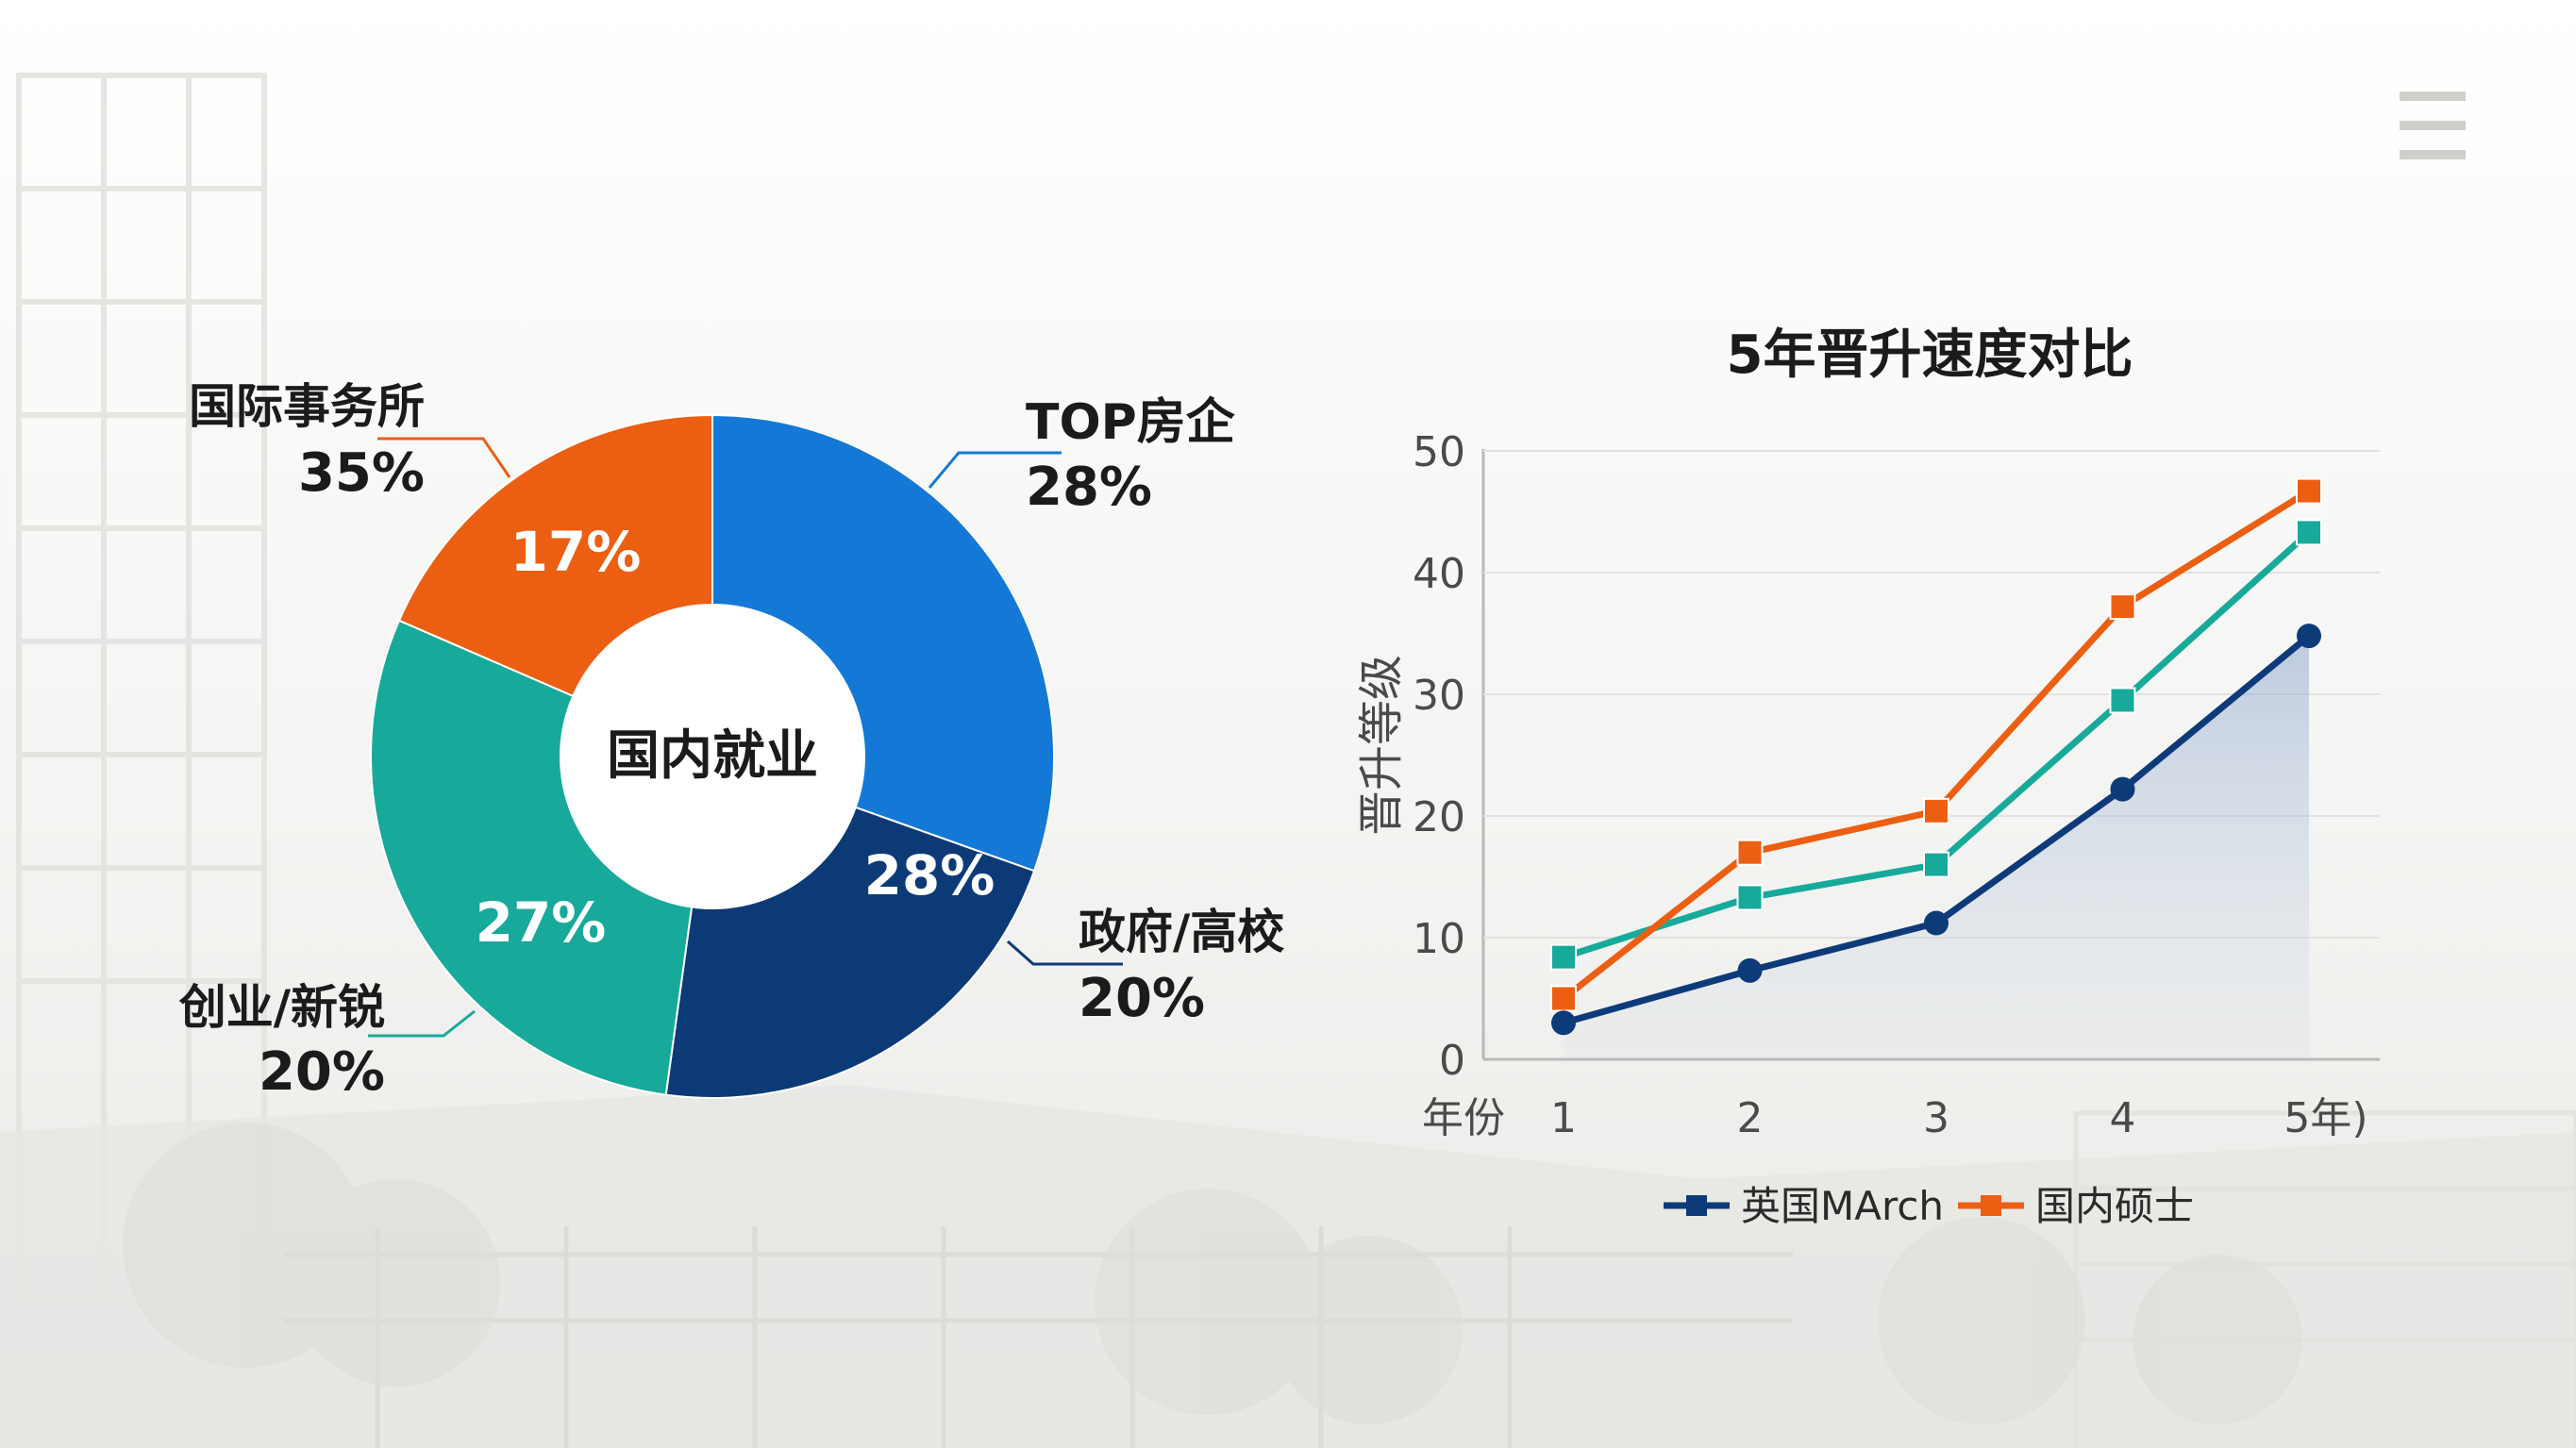  I want to click on slice-value-startup: 20%, so click(322, 1072).